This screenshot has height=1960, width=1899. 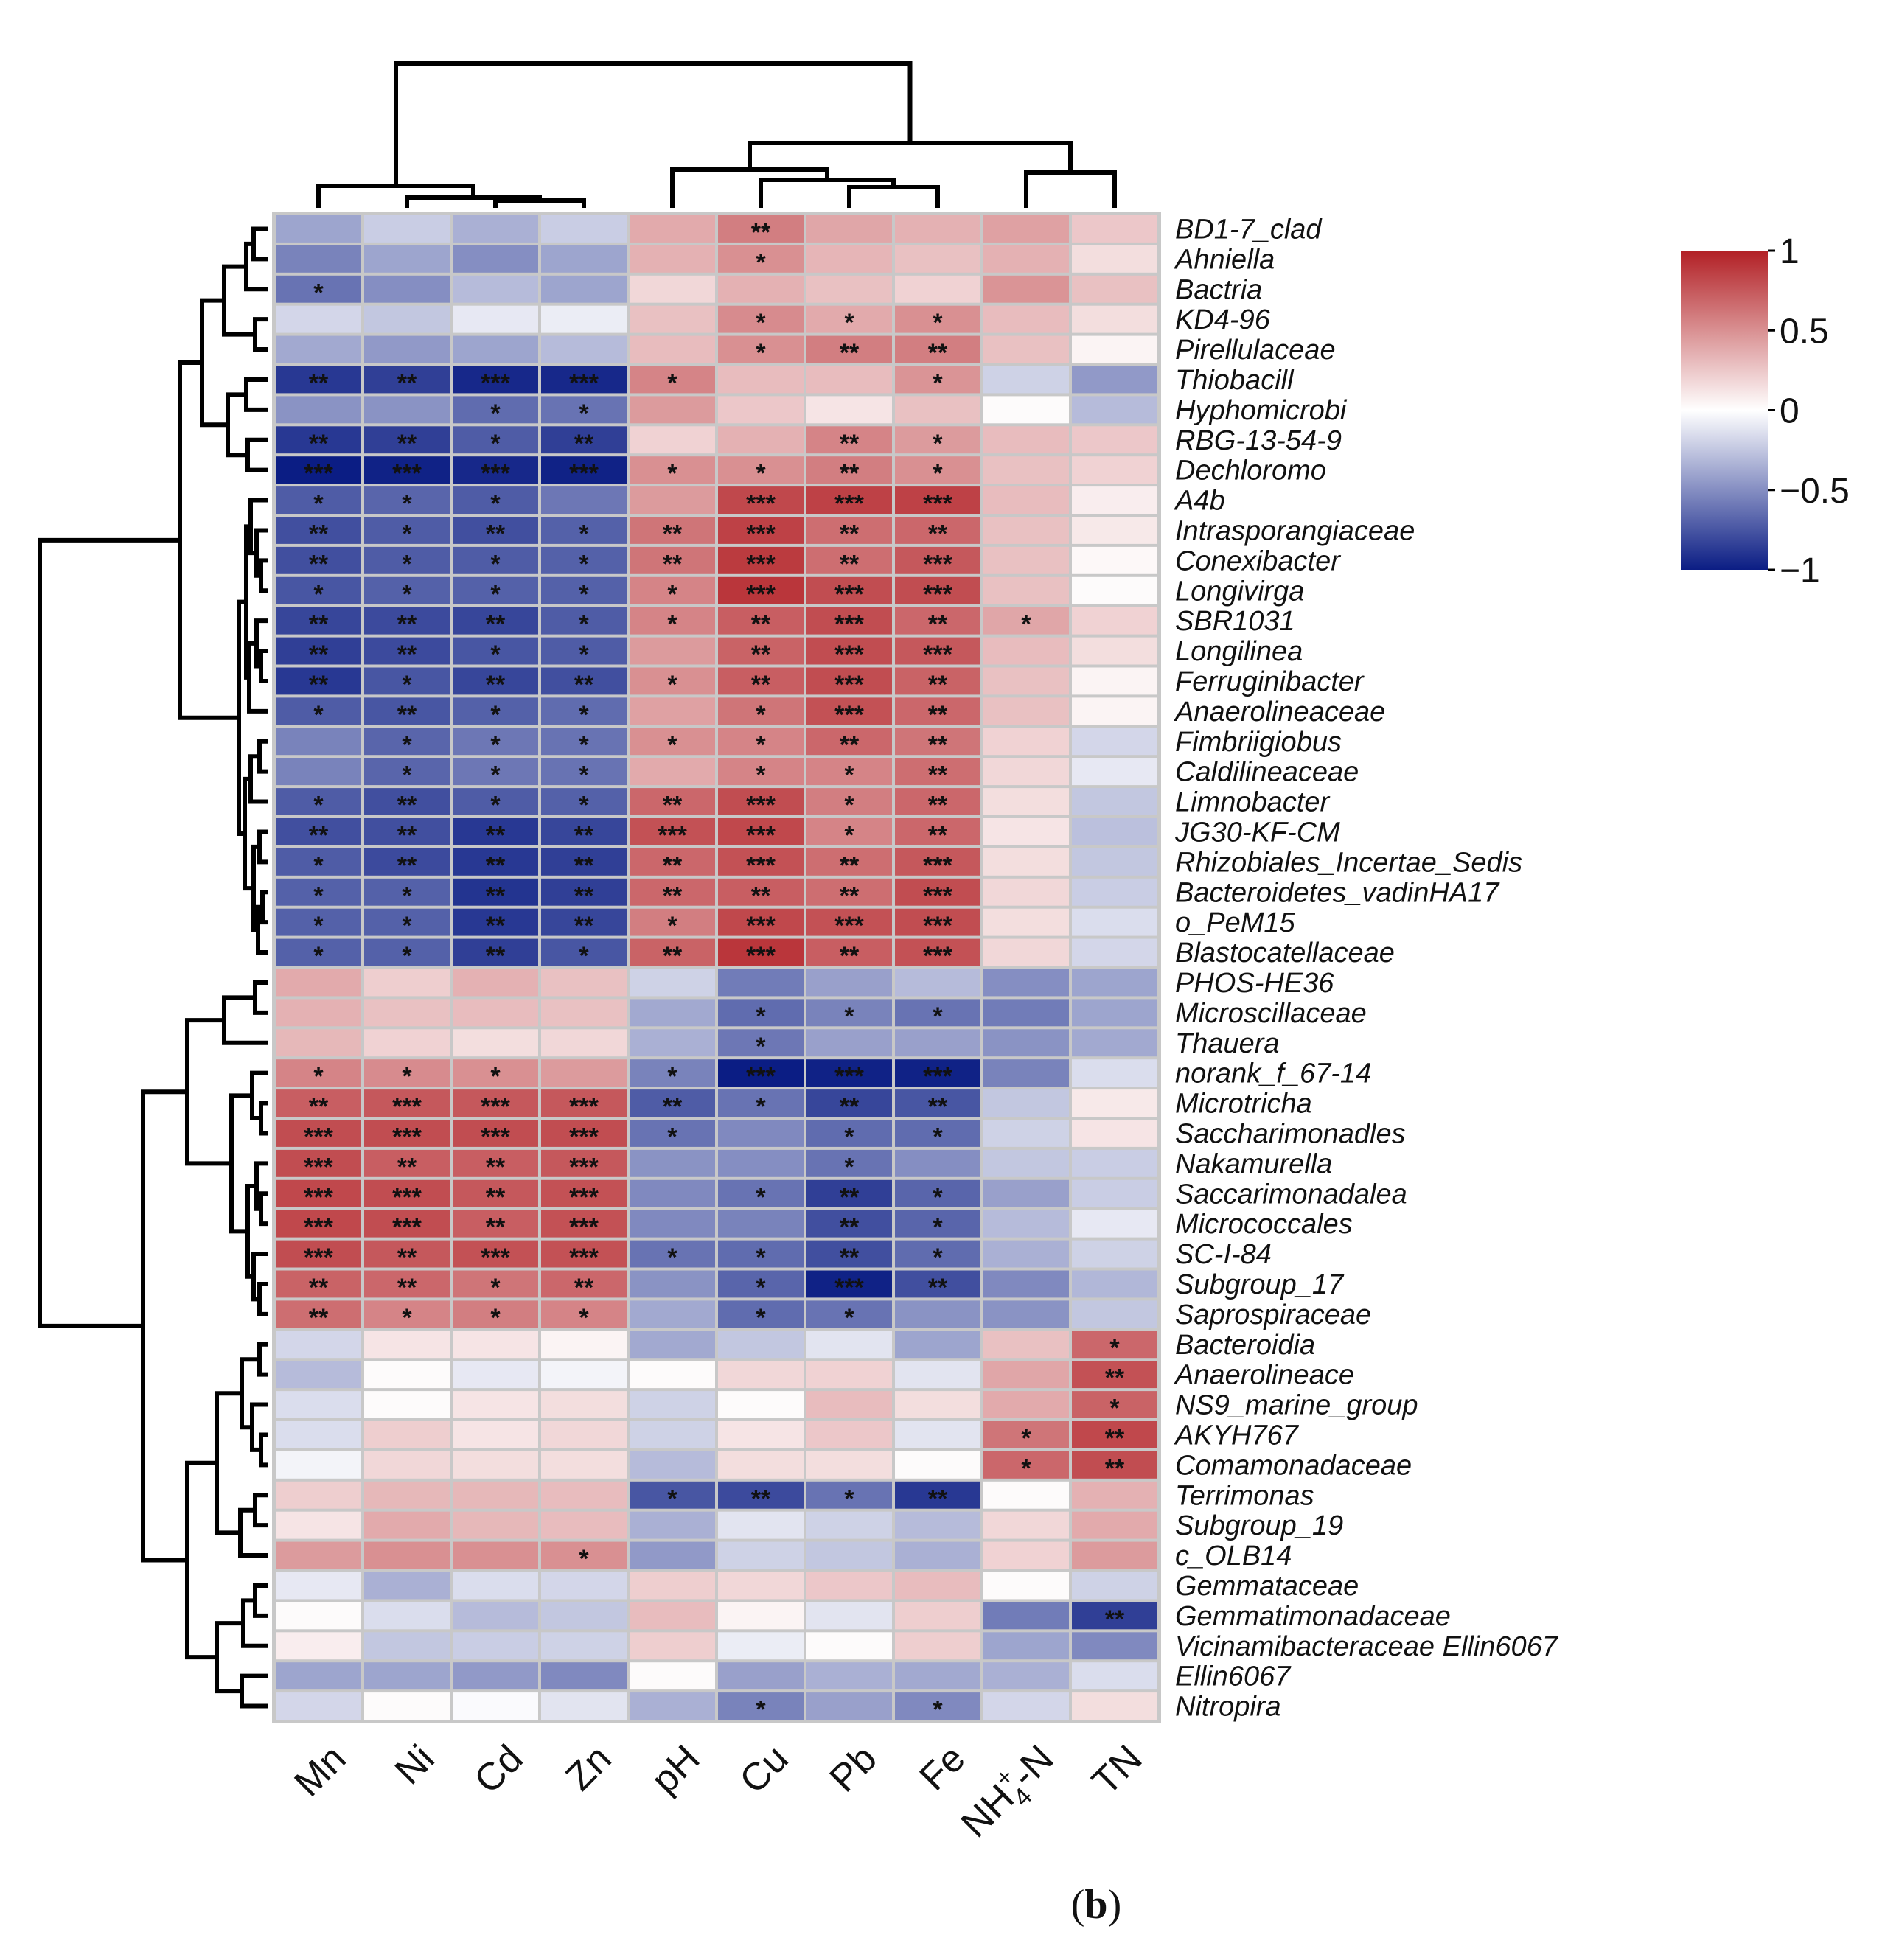 What do you see at coordinates (1228, 1707) in the screenshot?
I see `row-label: Nitropira` at bounding box center [1228, 1707].